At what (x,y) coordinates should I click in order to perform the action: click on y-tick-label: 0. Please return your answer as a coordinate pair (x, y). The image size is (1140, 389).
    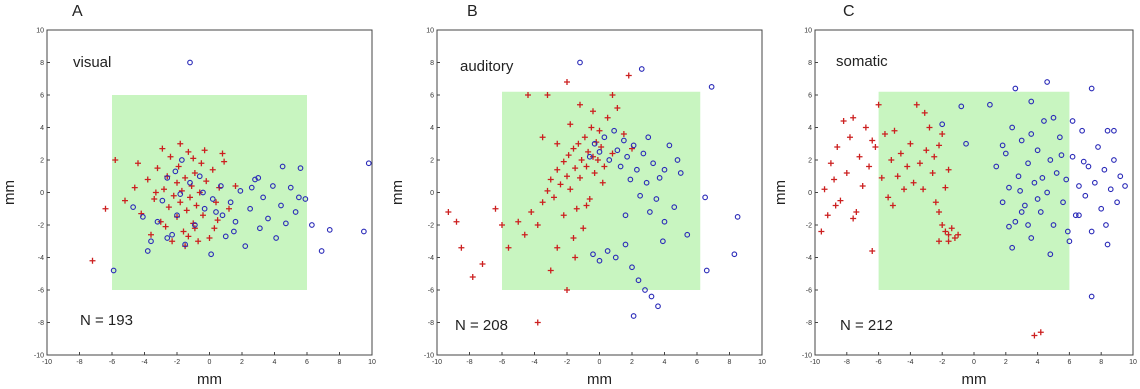
    Looking at the image, I should click on (432, 193).